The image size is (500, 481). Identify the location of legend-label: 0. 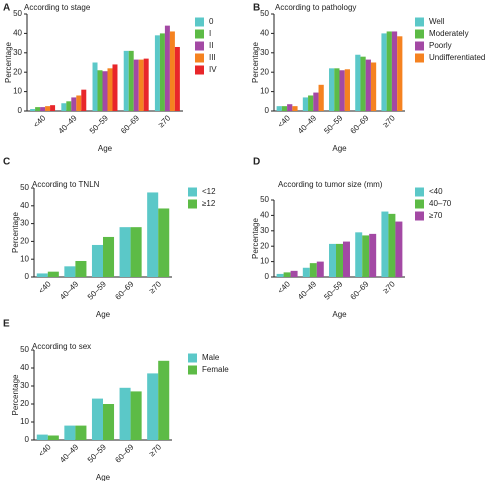
(211, 21).